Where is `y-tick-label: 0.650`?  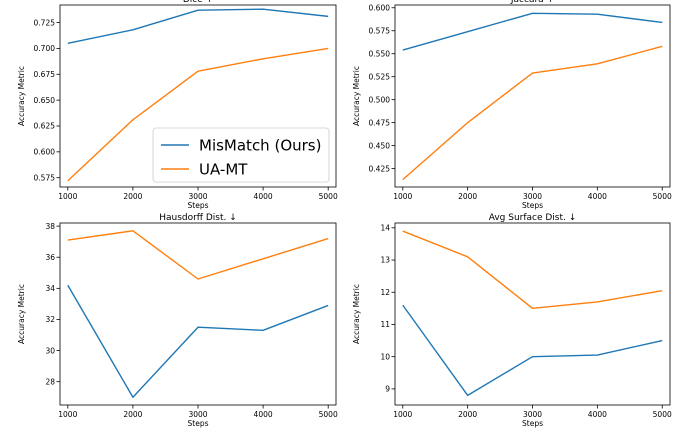
y-tick-label: 0.650 is located at coordinates (45, 100).